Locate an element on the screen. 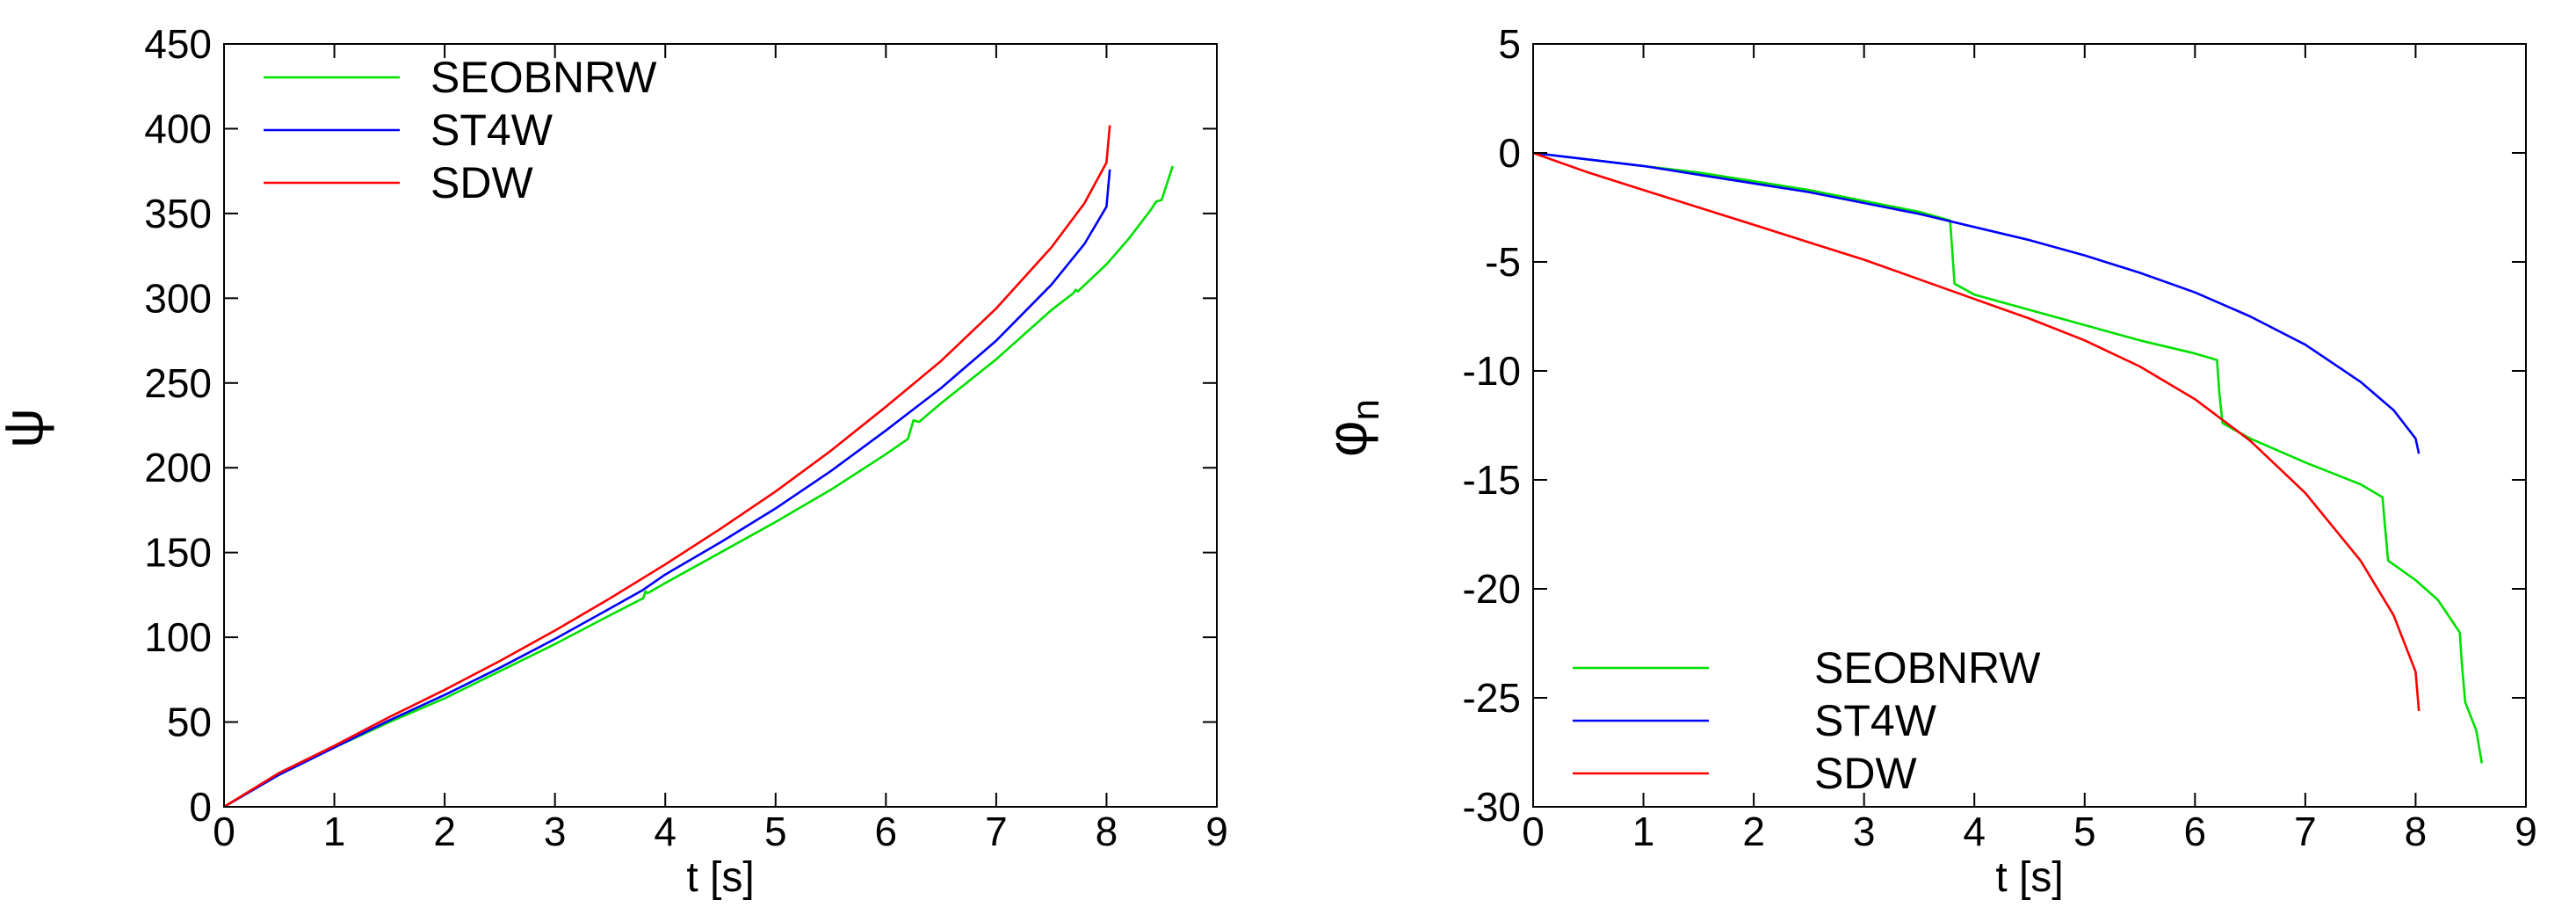 This screenshot has height=907, width=2576. y-tick-label: 5 is located at coordinates (1509, 44).